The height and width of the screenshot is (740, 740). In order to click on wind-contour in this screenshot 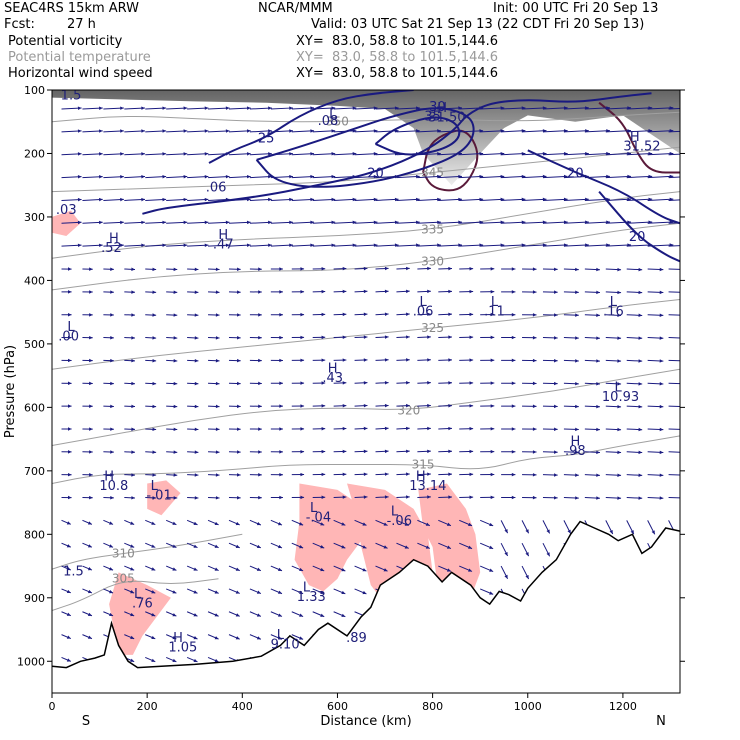, I will do `click(365, 147)`.